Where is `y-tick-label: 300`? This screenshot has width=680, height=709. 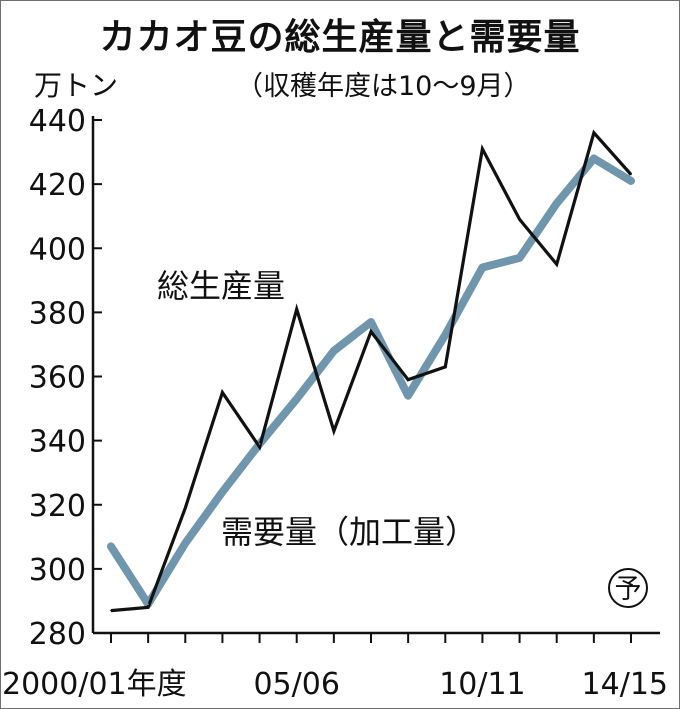 y-tick-label: 300 is located at coordinates (57, 570).